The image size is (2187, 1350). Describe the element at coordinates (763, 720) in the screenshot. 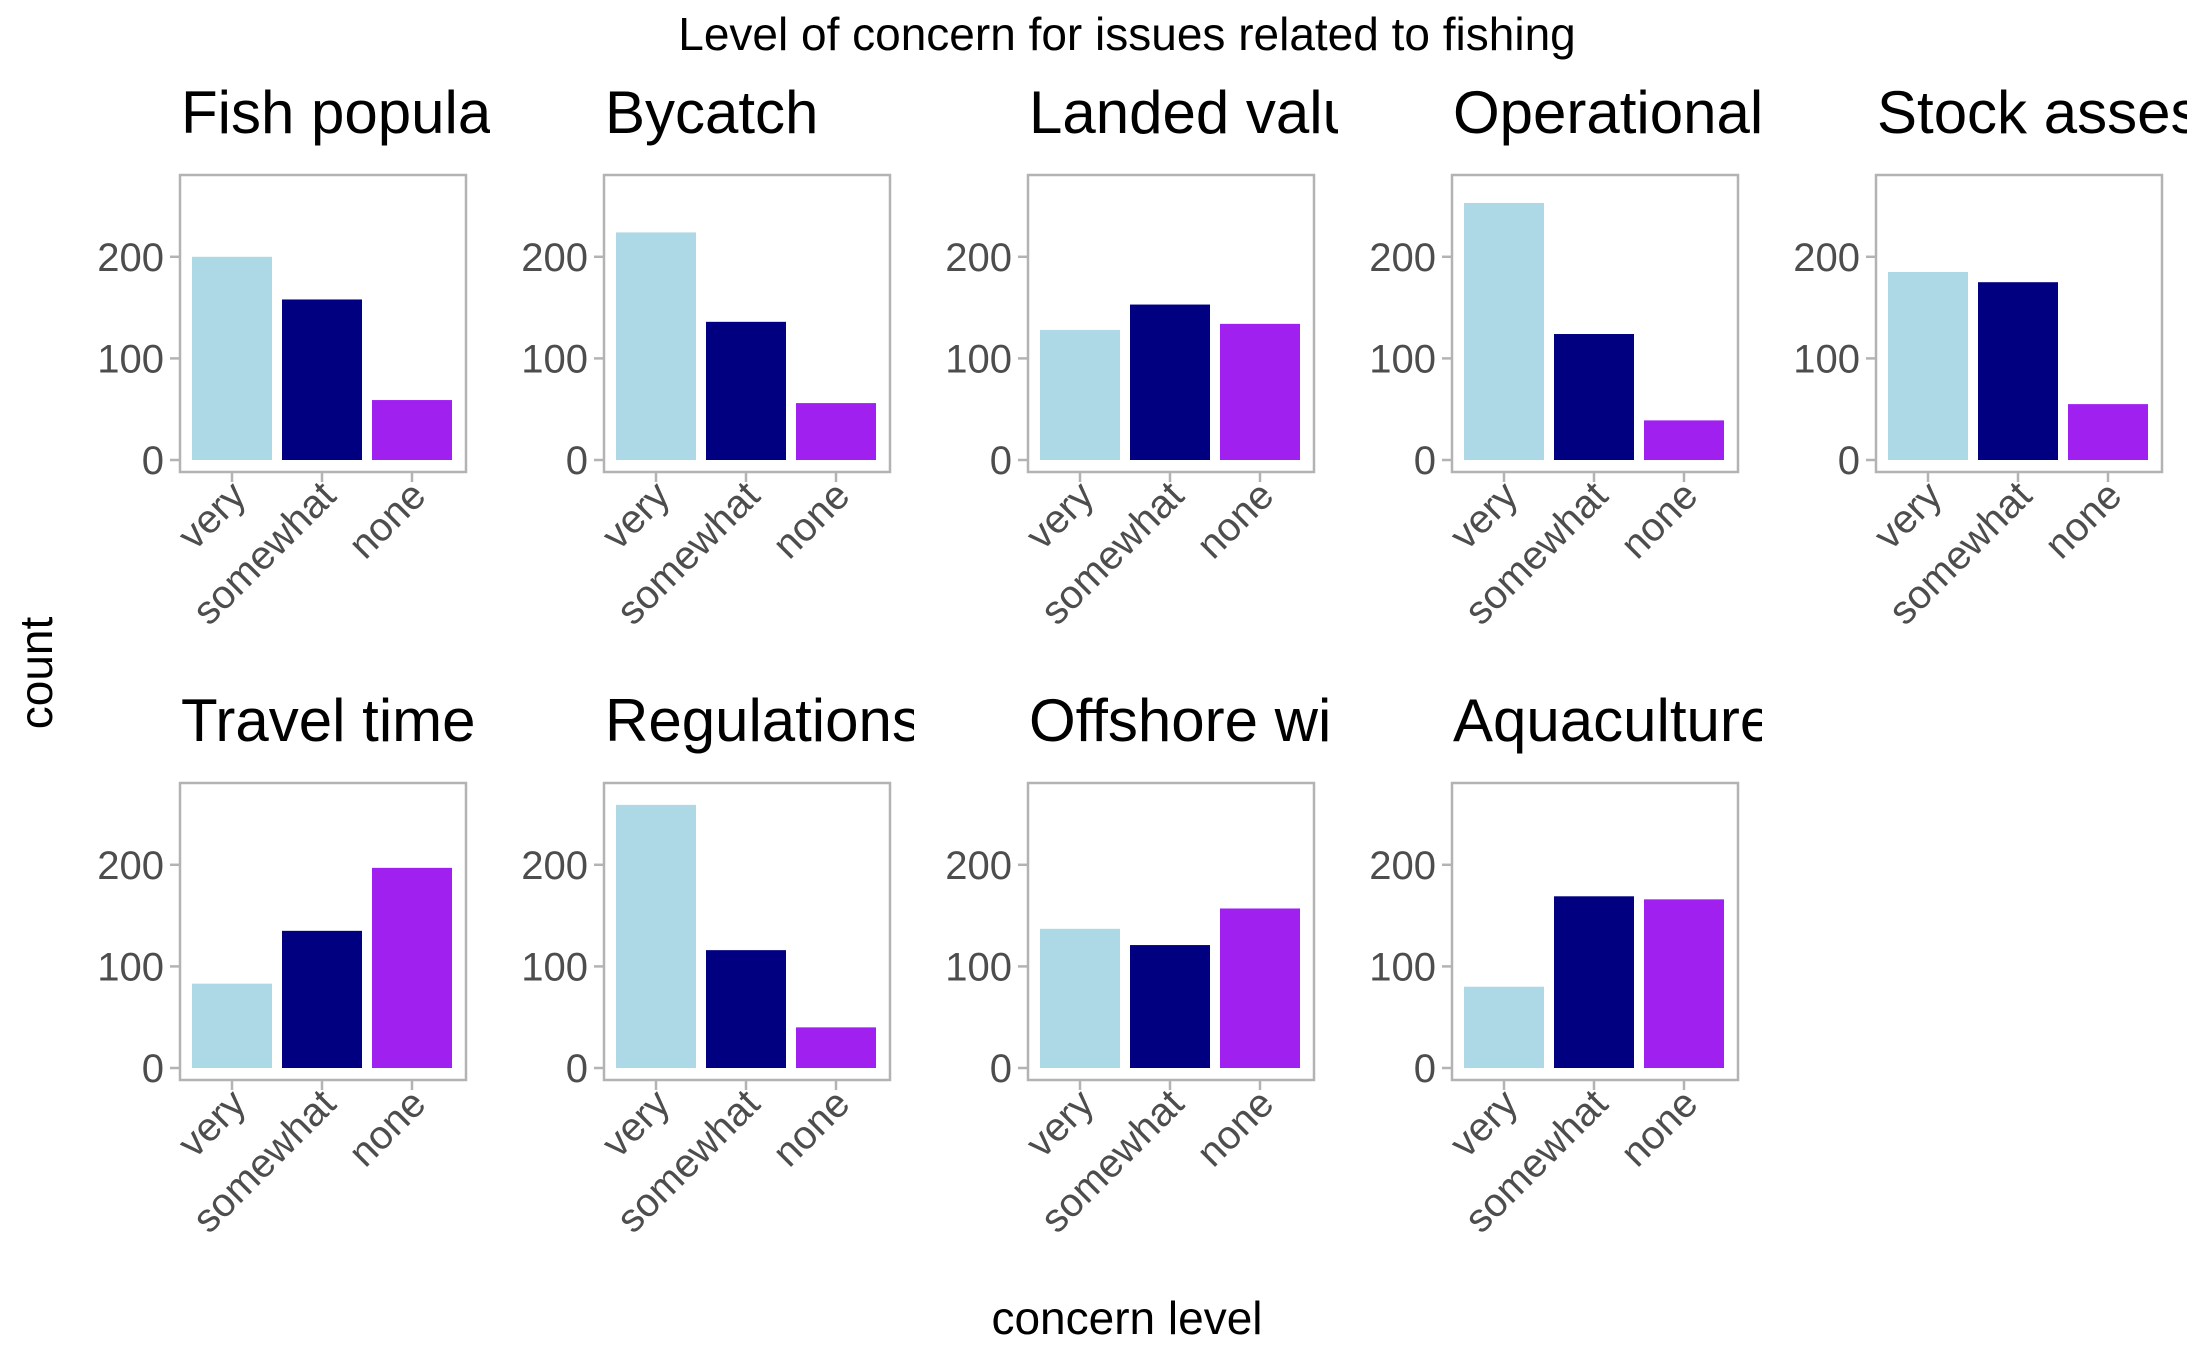

I see `facet-title: Regulations` at that location.